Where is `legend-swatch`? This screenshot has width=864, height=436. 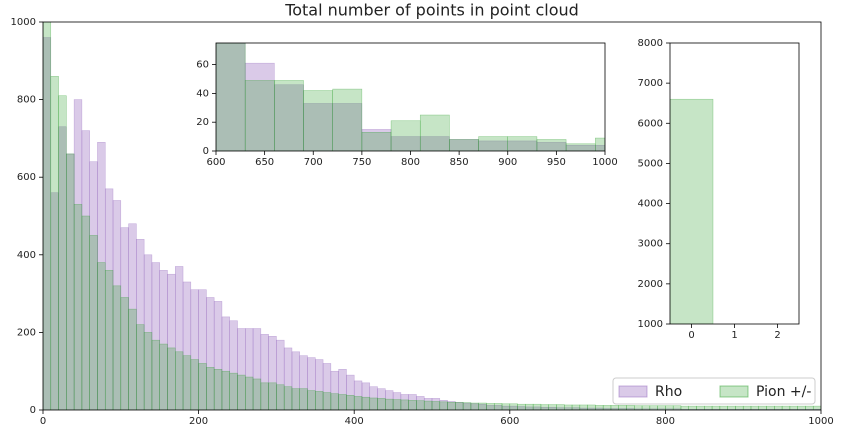
legend-swatch is located at coordinates (633, 391).